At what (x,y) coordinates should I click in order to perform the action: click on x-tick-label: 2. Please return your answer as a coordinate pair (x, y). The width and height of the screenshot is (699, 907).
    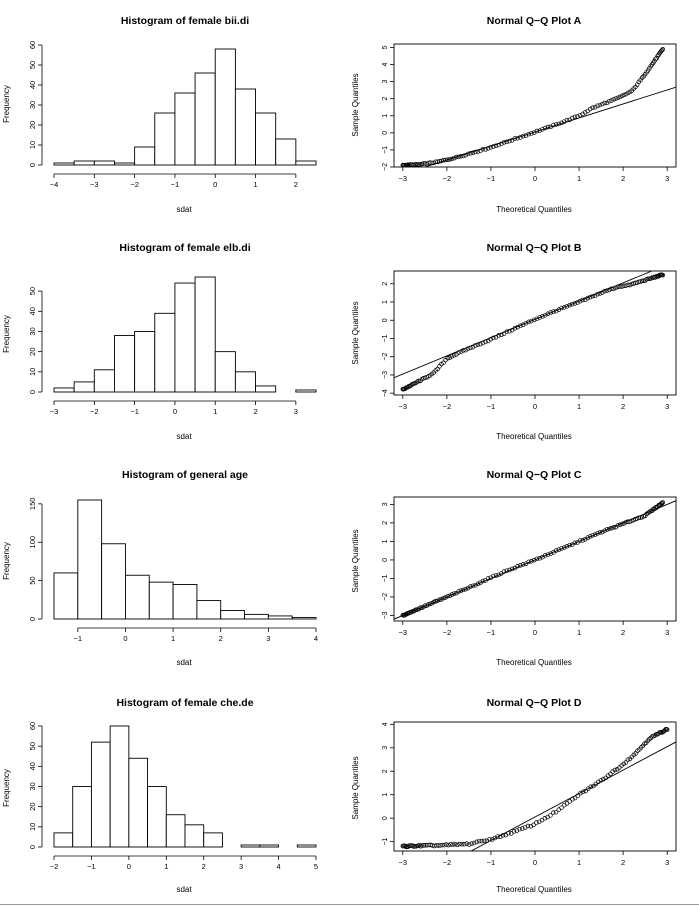
    Looking at the image, I should click on (204, 866).